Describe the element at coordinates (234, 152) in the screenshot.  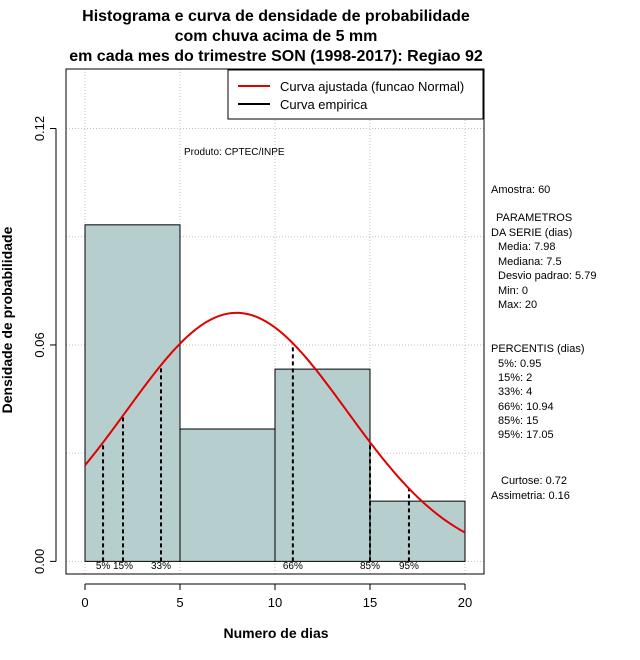
I see `product-annotation: Produto: CPTEC/INPE` at that location.